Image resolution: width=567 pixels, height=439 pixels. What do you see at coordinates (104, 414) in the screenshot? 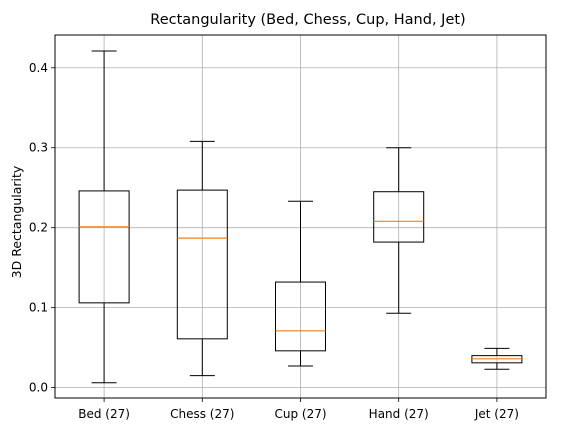
I see `x-tick-label: Bed (27)` at bounding box center [104, 414].